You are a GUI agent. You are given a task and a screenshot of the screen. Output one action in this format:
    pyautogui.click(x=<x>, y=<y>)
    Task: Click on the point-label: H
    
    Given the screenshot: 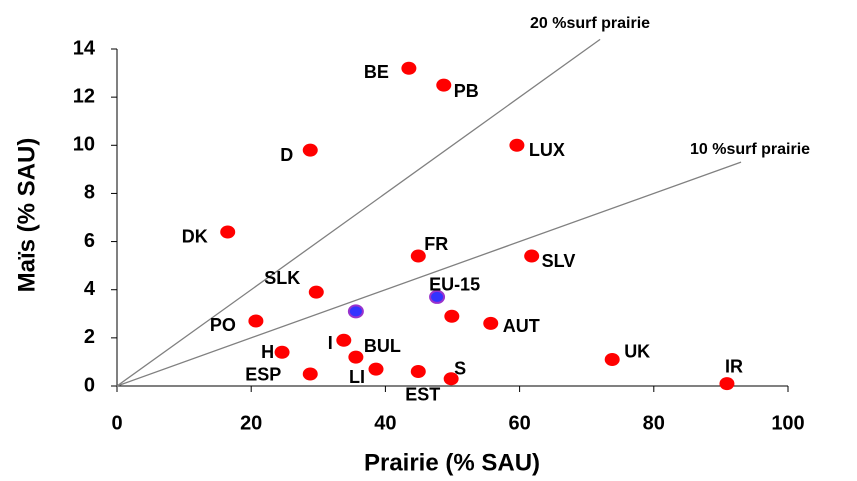 What is the action you would take?
    pyautogui.click(x=267, y=352)
    